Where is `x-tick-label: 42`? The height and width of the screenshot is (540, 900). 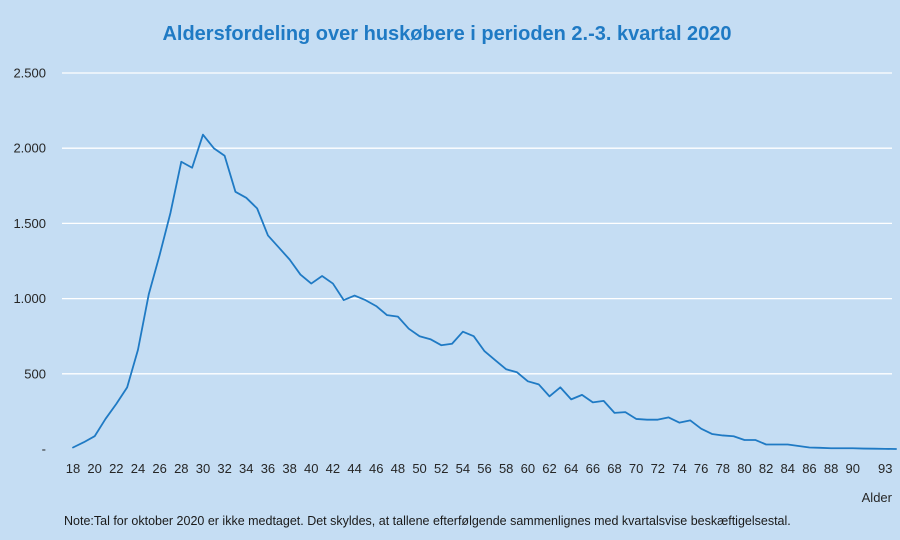 x-tick-label: 42 is located at coordinates (333, 468).